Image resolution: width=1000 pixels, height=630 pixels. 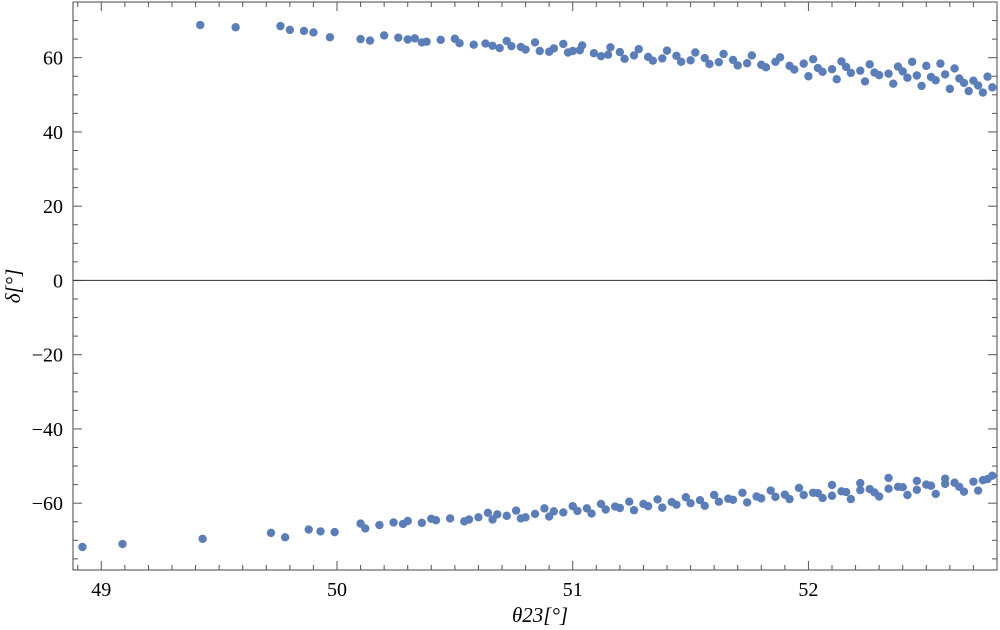 What do you see at coordinates (53, 207) in the screenshot?
I see `y-tick-label: 20` at bounding box center [53, 207].